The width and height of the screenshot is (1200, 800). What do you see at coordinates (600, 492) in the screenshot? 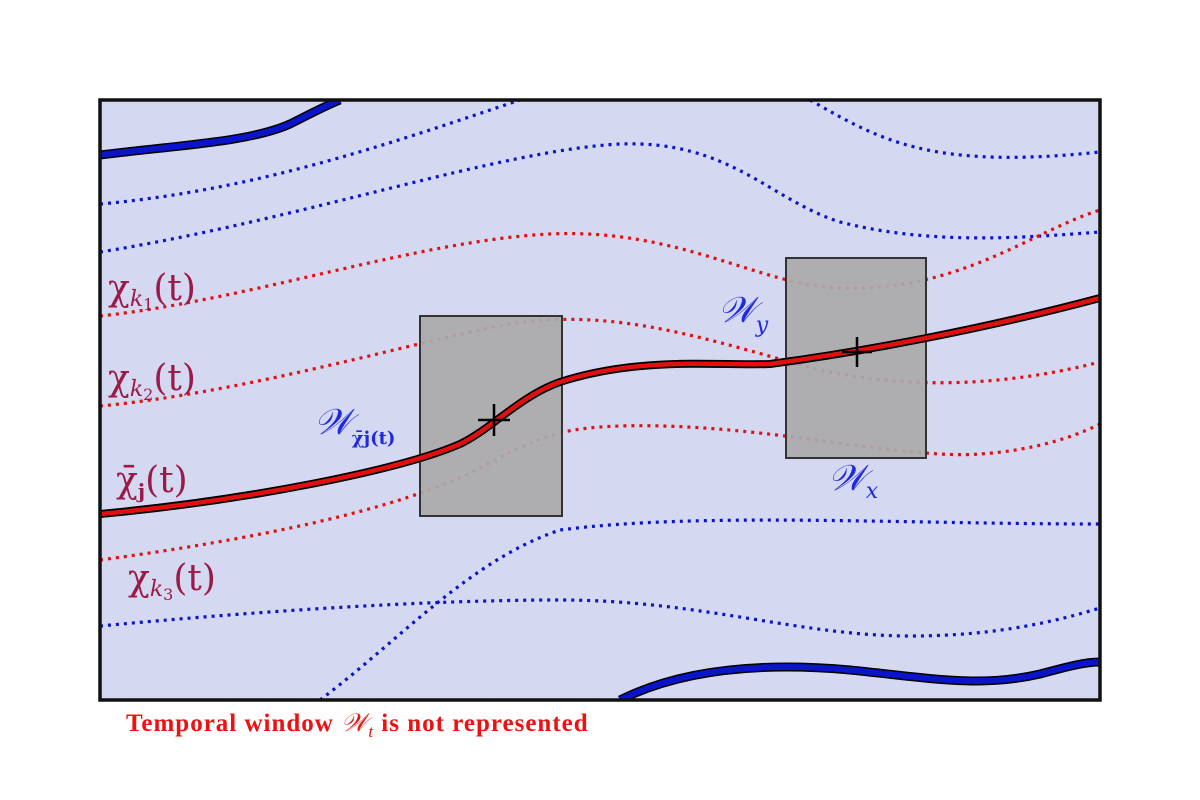
I see `red-dotted-trajectory-k3` at bounding box center [600, 492].